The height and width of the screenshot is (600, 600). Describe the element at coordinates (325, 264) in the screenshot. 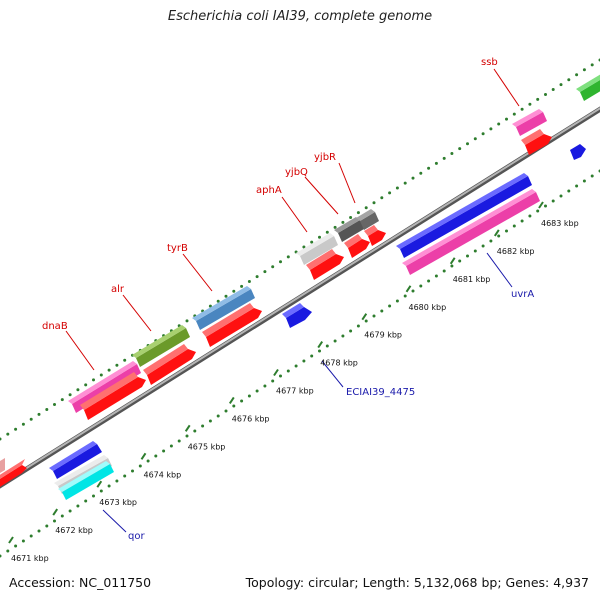

I see `cds-arrow-aphA` at that location.